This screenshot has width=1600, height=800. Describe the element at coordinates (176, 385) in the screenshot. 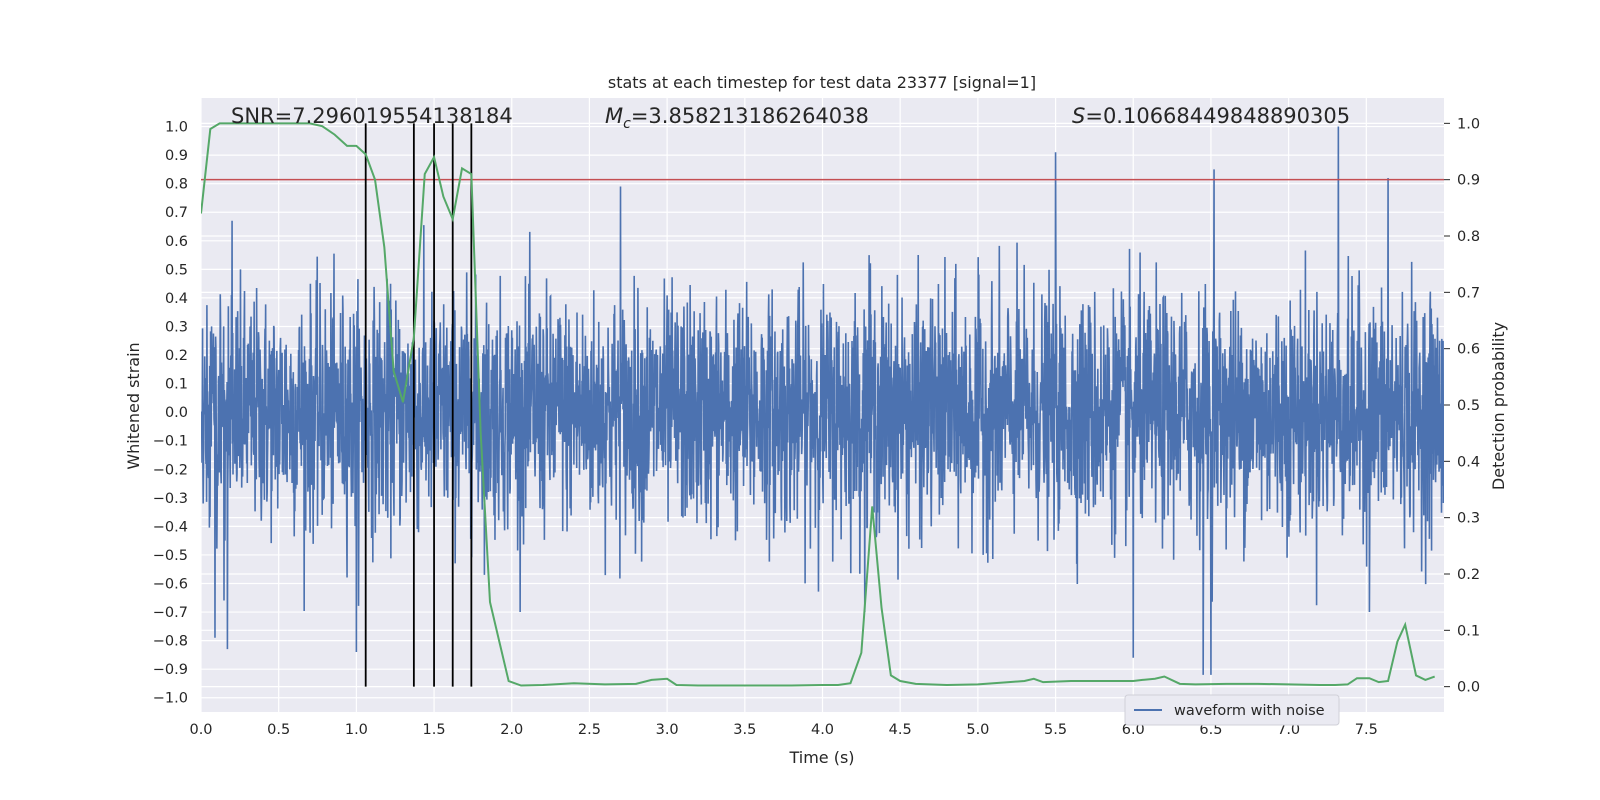

I see `y-tick-label: 0.1` at that location.